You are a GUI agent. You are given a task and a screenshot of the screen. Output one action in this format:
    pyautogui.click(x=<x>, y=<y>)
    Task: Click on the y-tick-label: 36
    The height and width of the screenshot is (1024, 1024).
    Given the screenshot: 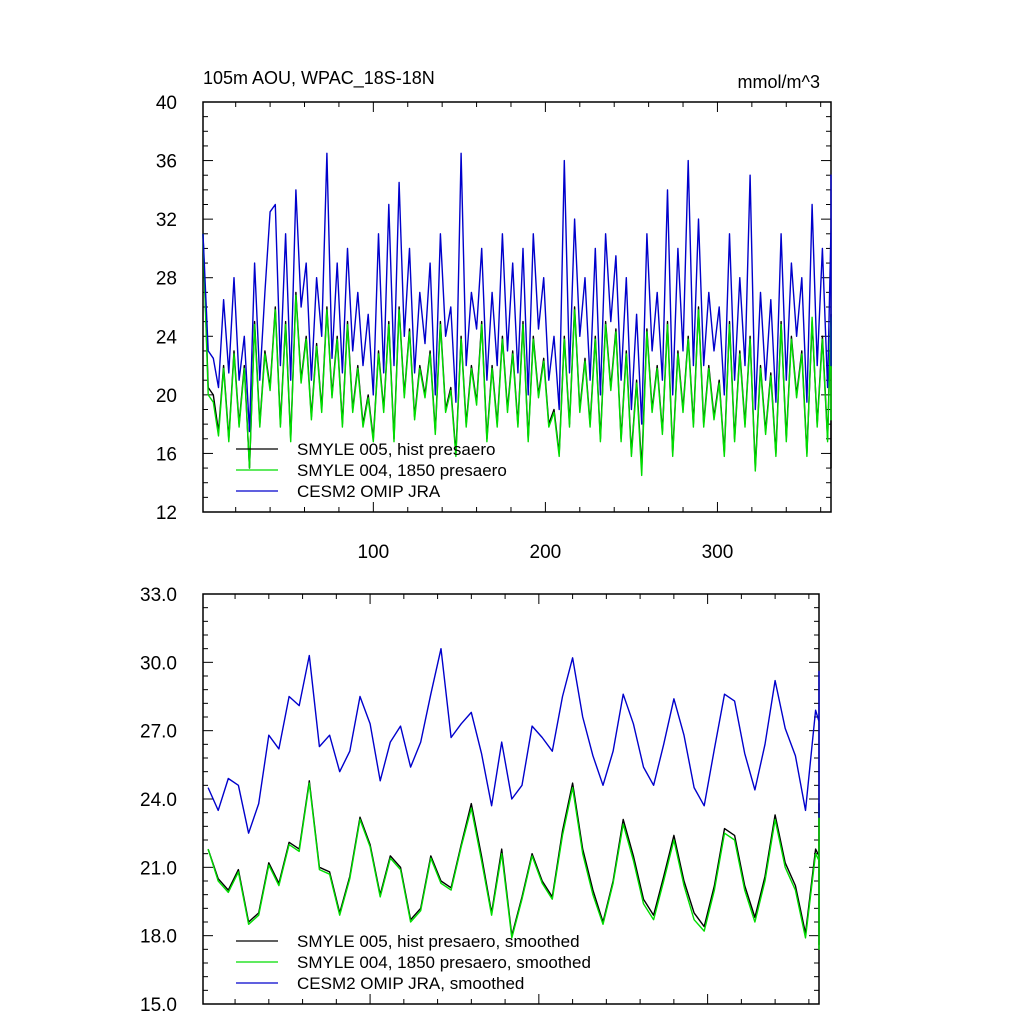 What is the action you would take?
    pyautogui.click(x=166, y=162)
    